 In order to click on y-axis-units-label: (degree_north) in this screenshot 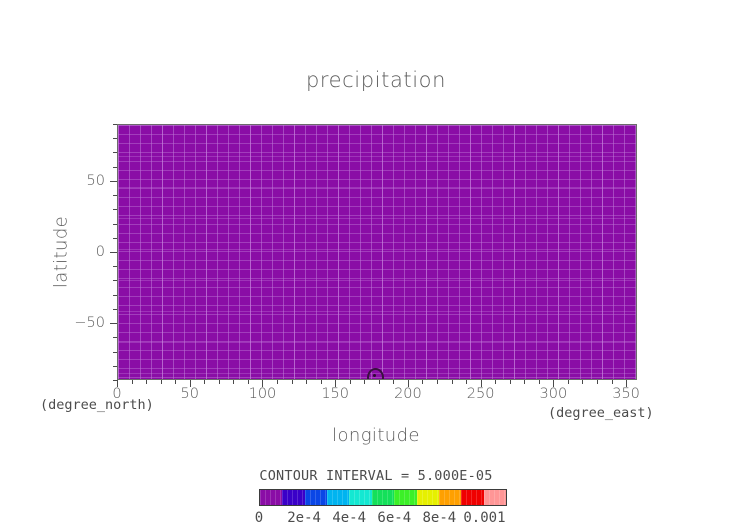, I will do `click(97, 405)`.